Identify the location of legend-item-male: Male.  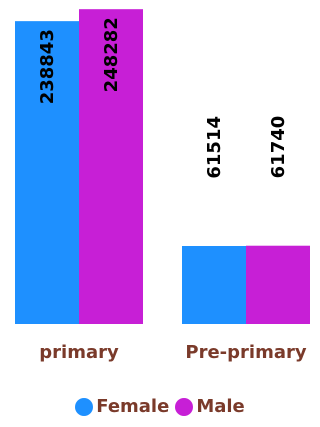
(210, 406).